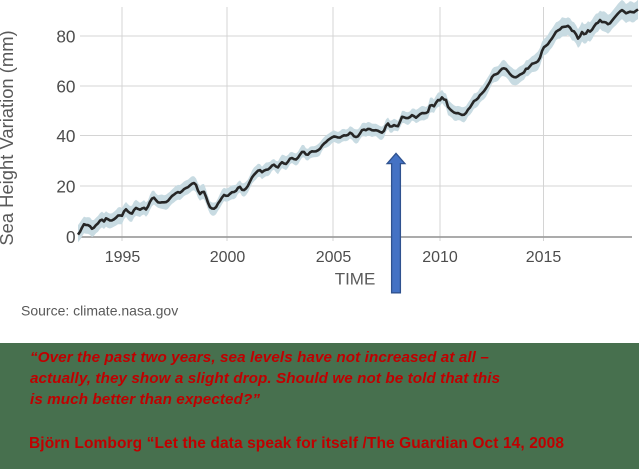  What do you see at coordinates (123, 257) in the screenshot?
I see `svg-text: 1995` at bounding box center [123, 257].